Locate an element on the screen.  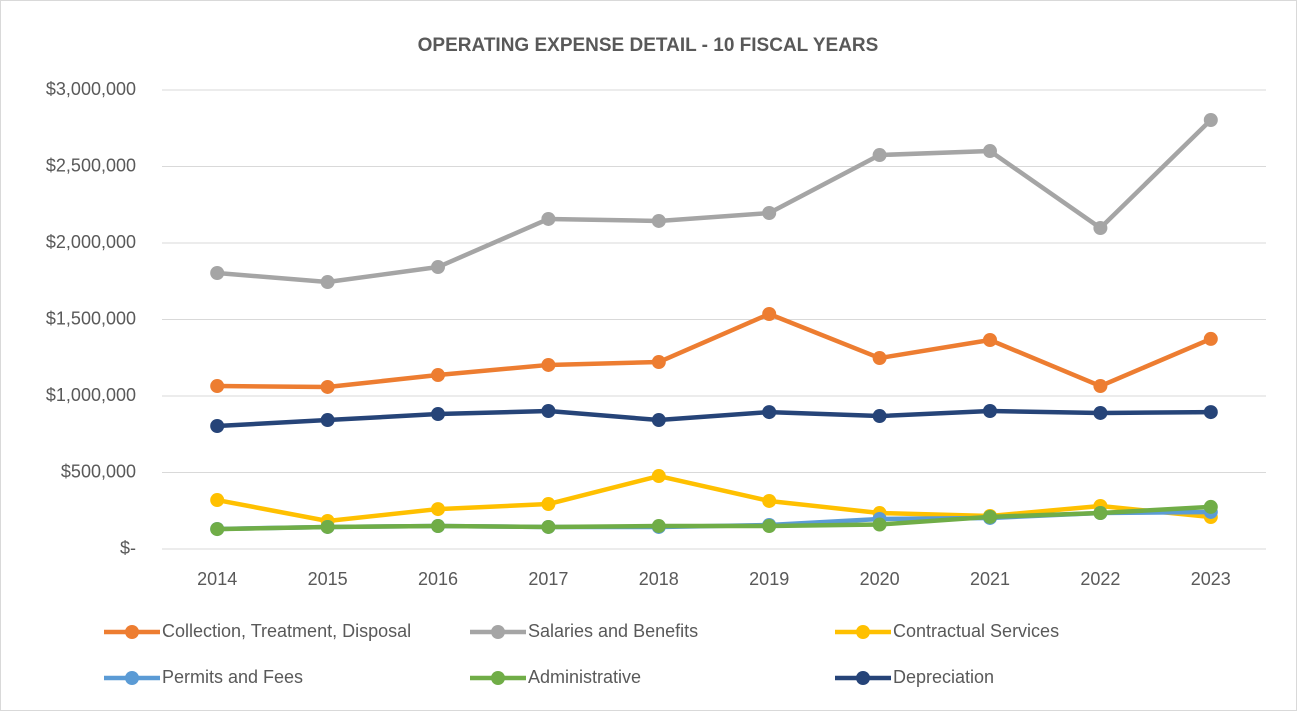
x-tick-label: 2018 is located at coordinates (659, 579).